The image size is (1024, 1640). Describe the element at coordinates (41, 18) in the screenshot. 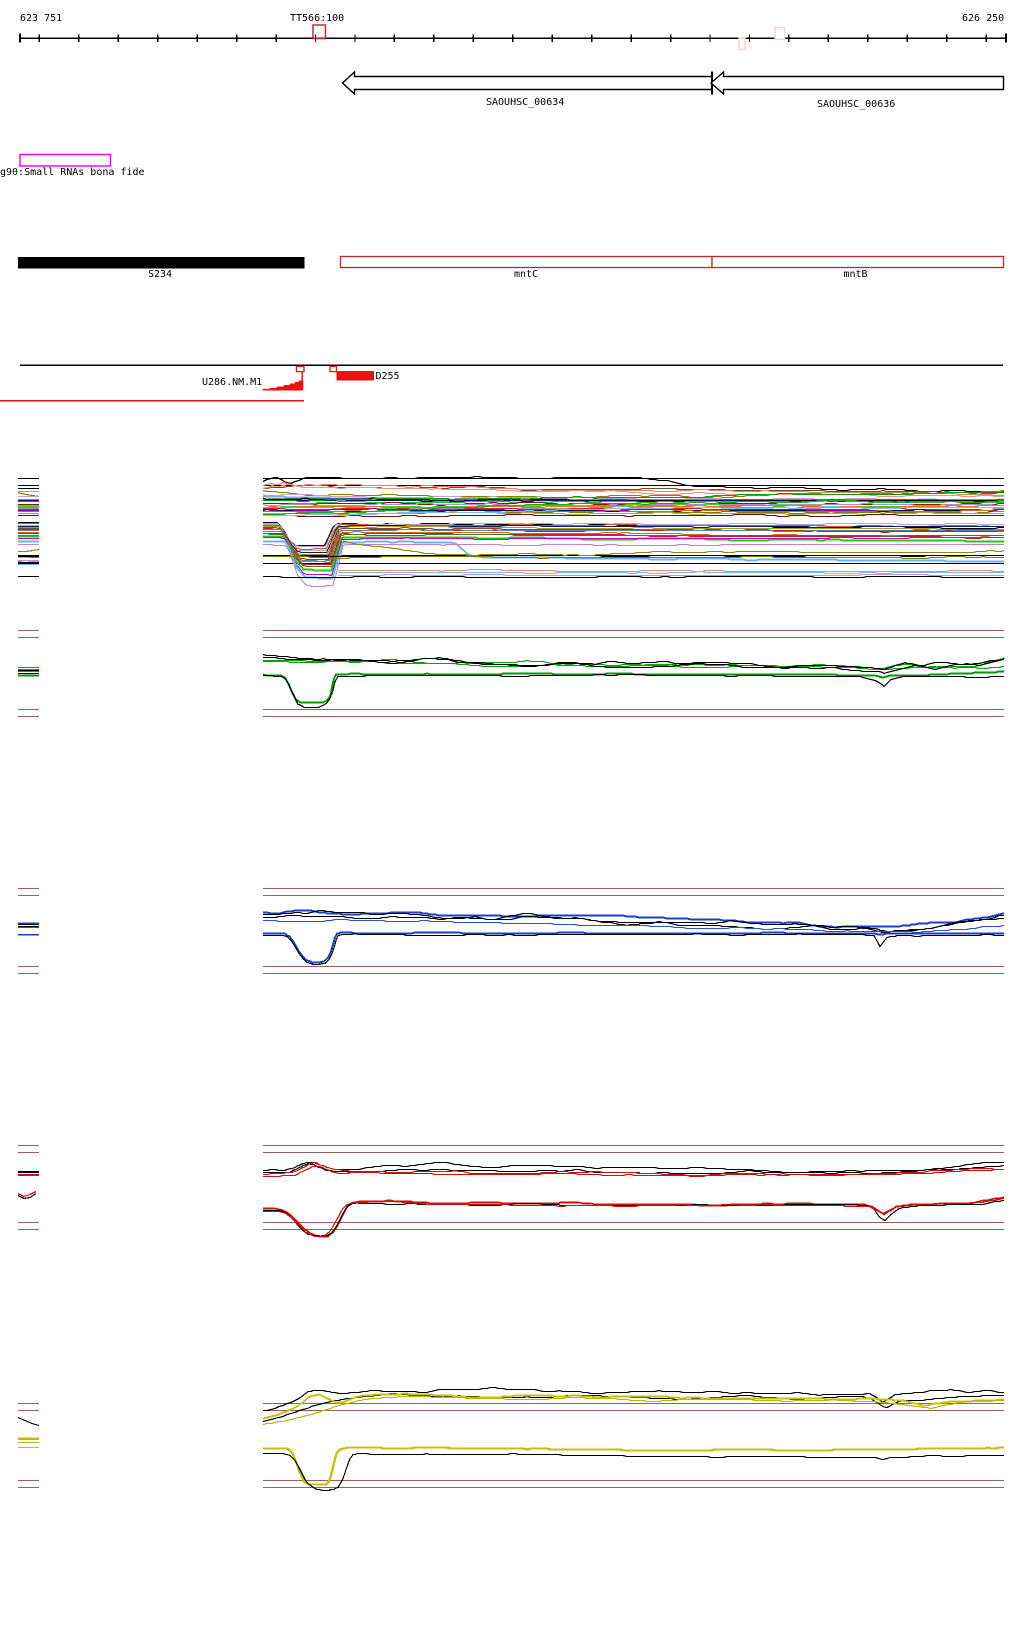

I see `ruler-start-coordinate: 623 751` at that location.